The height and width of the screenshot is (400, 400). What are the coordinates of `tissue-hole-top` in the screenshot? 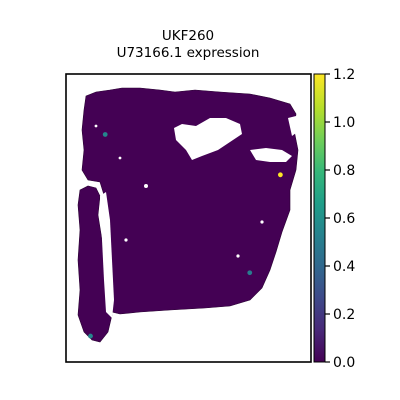 It's located at (208, 139).